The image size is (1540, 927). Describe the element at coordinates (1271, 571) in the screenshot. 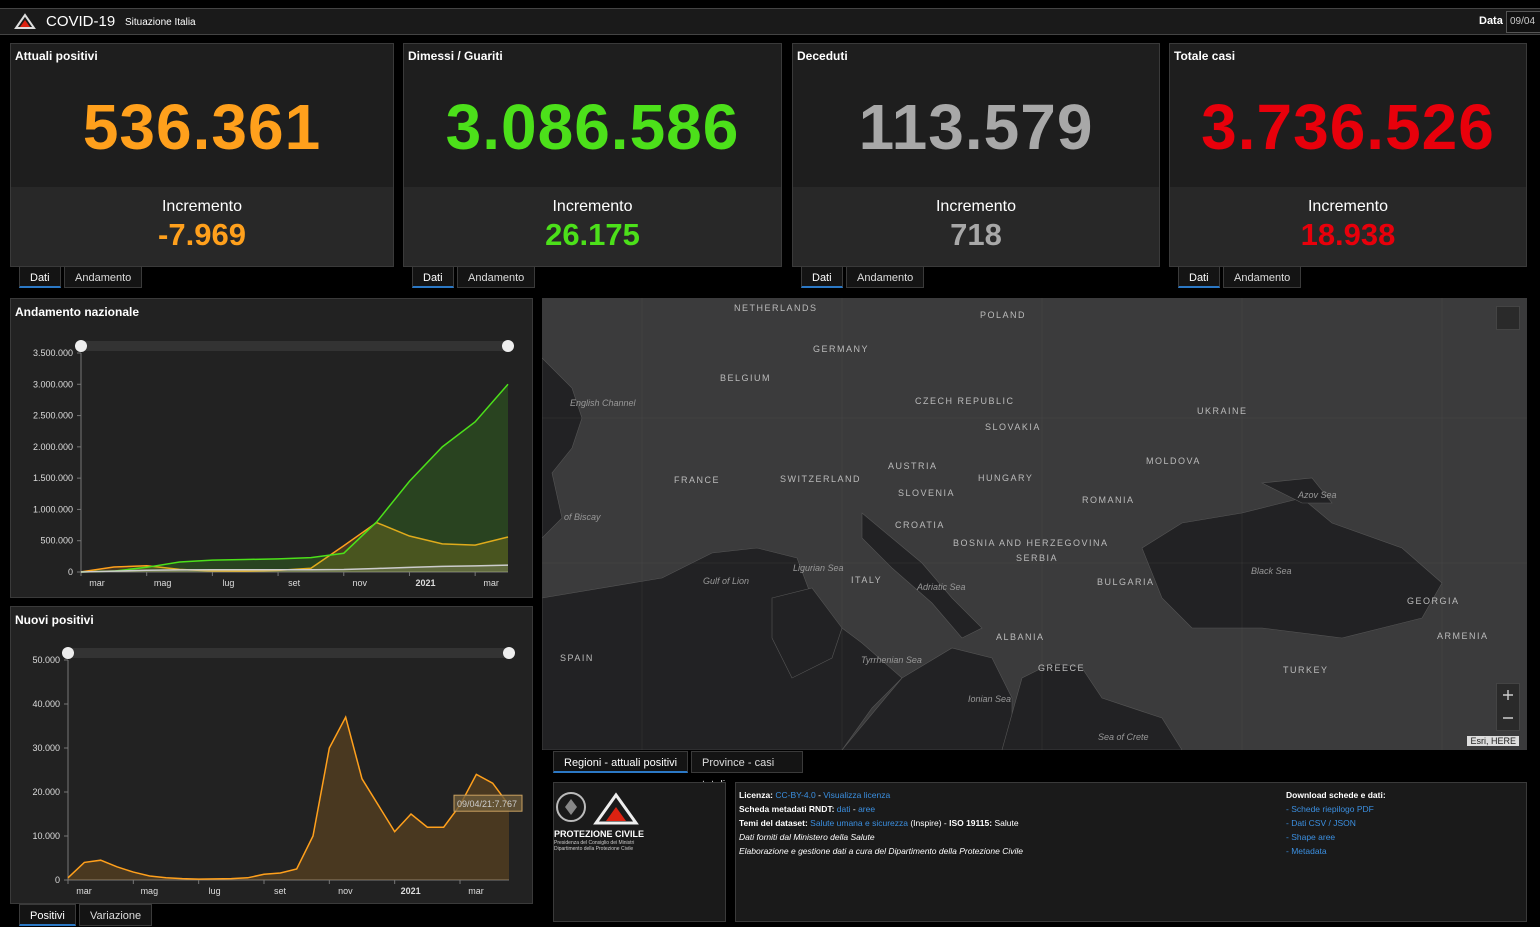

I see `sea-label: Black Sea` at that location.